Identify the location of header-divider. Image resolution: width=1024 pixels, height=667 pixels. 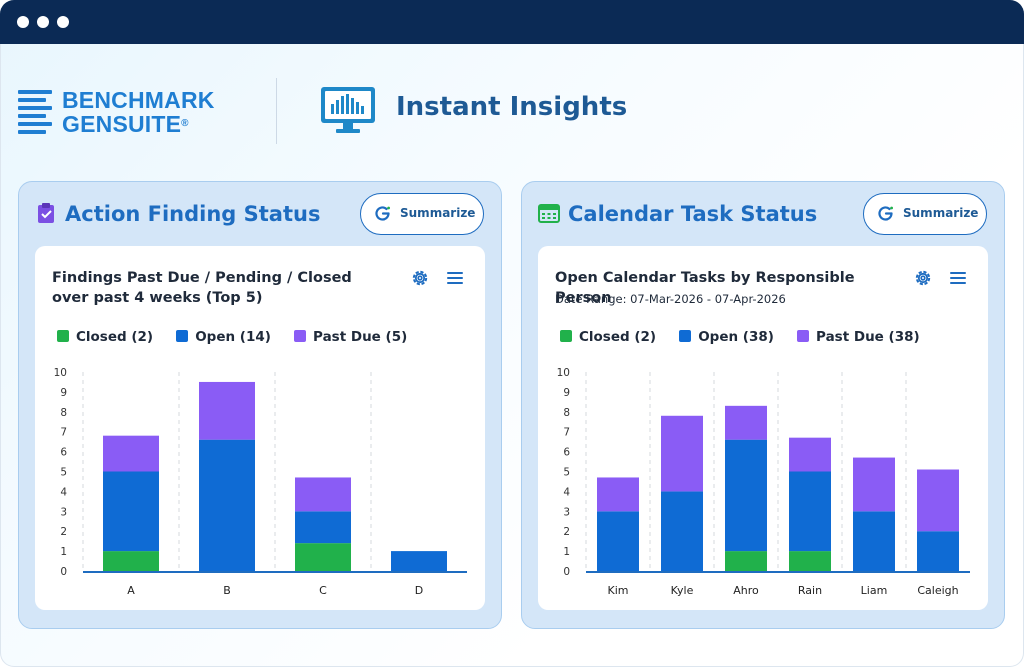
(276, 111).